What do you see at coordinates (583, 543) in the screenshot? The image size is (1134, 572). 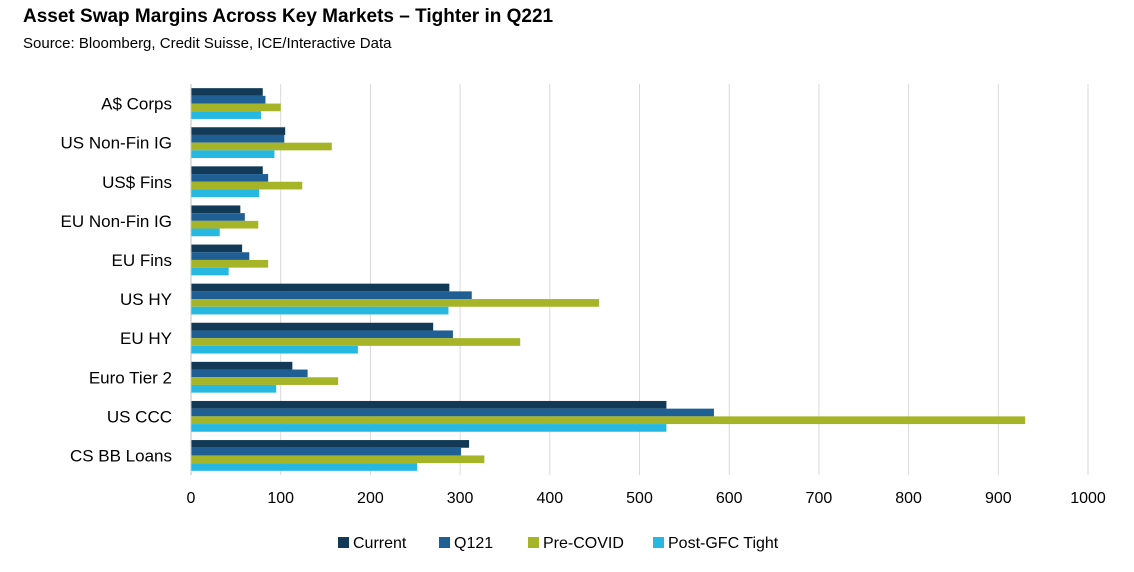 I see `legend-label: Pre-COVID` at bounding box center [583, 543].